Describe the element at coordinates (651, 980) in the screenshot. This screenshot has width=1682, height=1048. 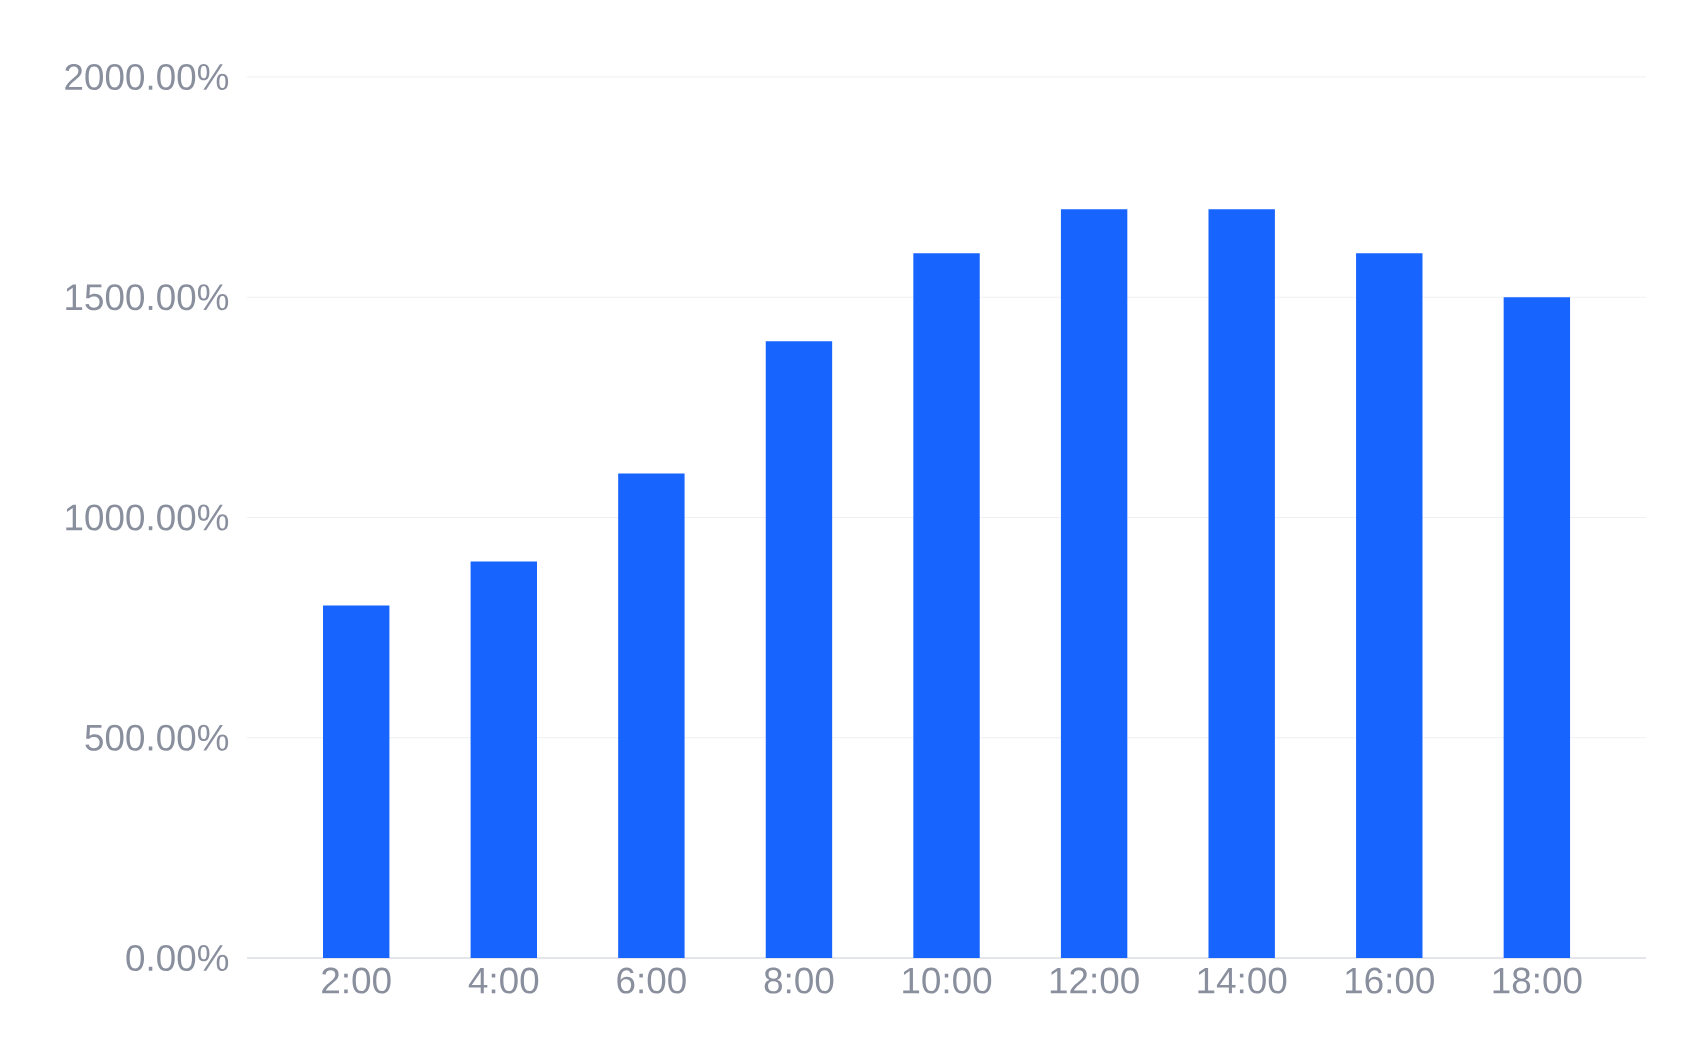
I see `x-tick-label: 6:00` at that location.